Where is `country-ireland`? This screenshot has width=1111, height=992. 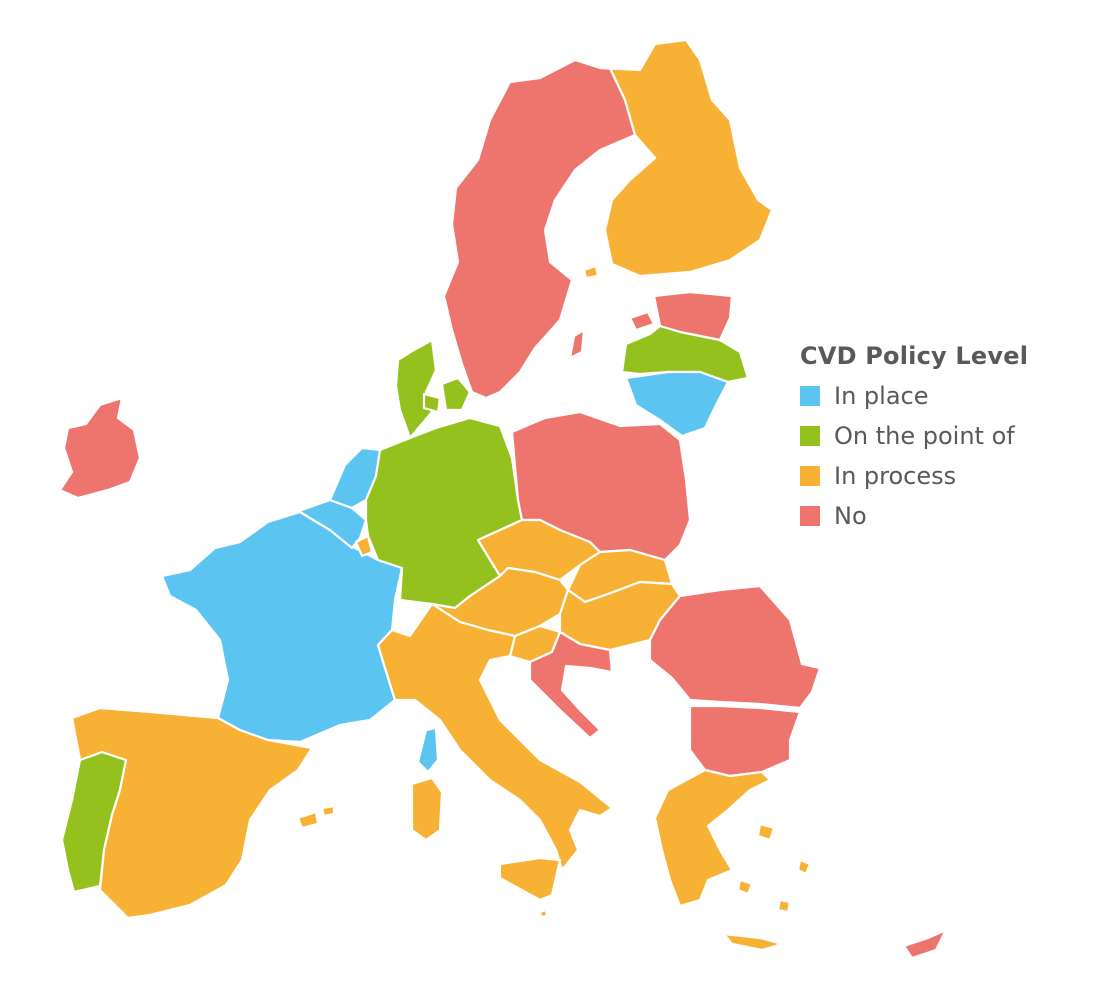 country-ireland is located at coordinates (100, 448).